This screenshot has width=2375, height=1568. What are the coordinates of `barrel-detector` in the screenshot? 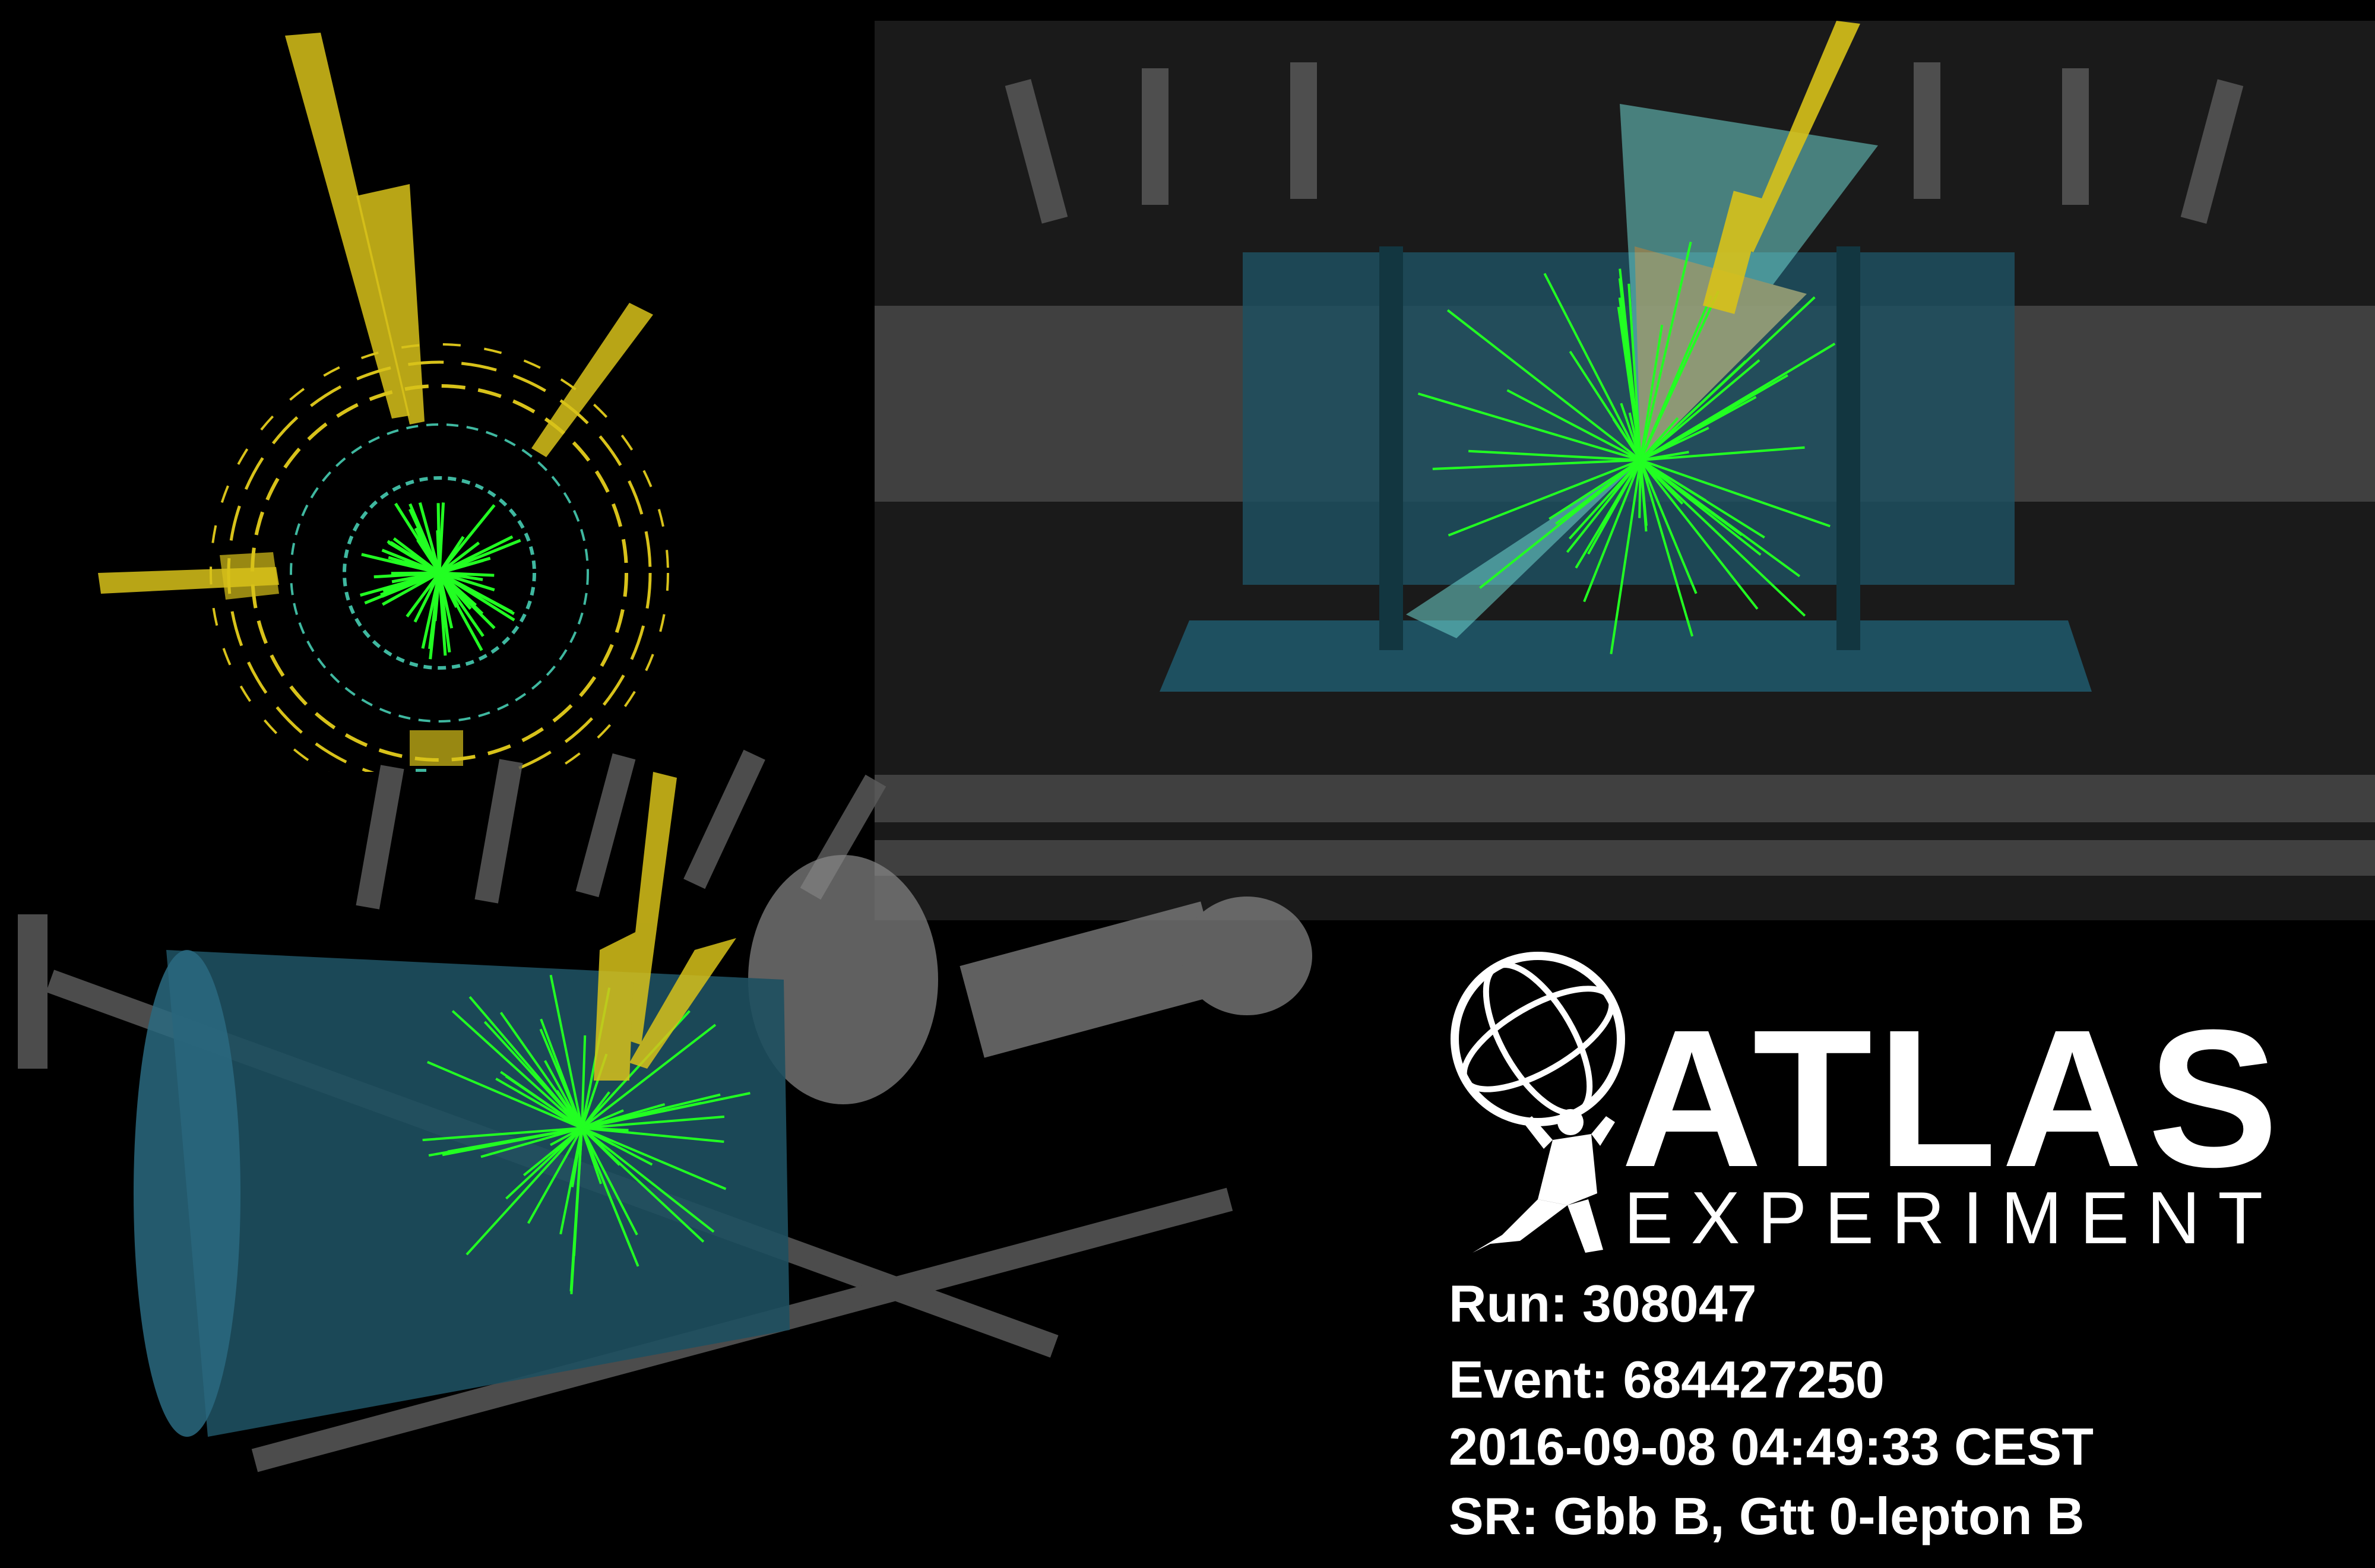 It's located at (1626, 469).